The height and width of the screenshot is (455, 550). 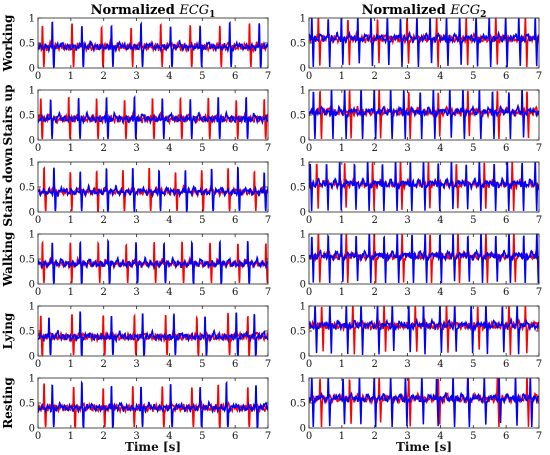 I want to click on x-axis-label: Time [s], so click(x=153, y=447).